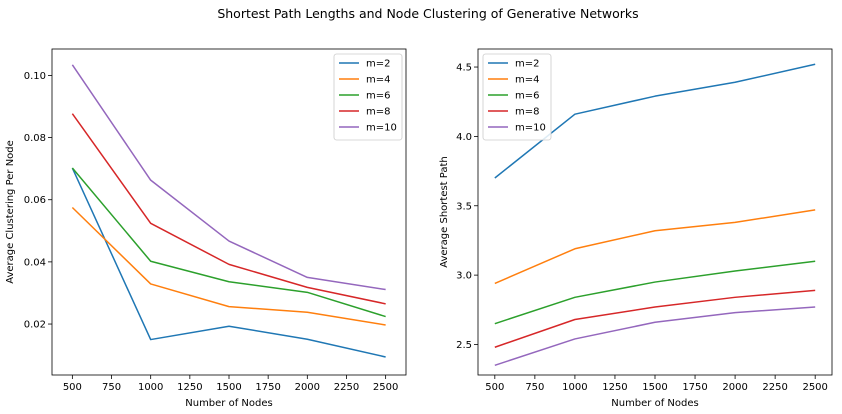 This screenshot has width=842, height=414. What do you see at coordinates (464, 345) in the screenshot?
I see `y-tick-label: 2.5` at bounding box center [464, 345].